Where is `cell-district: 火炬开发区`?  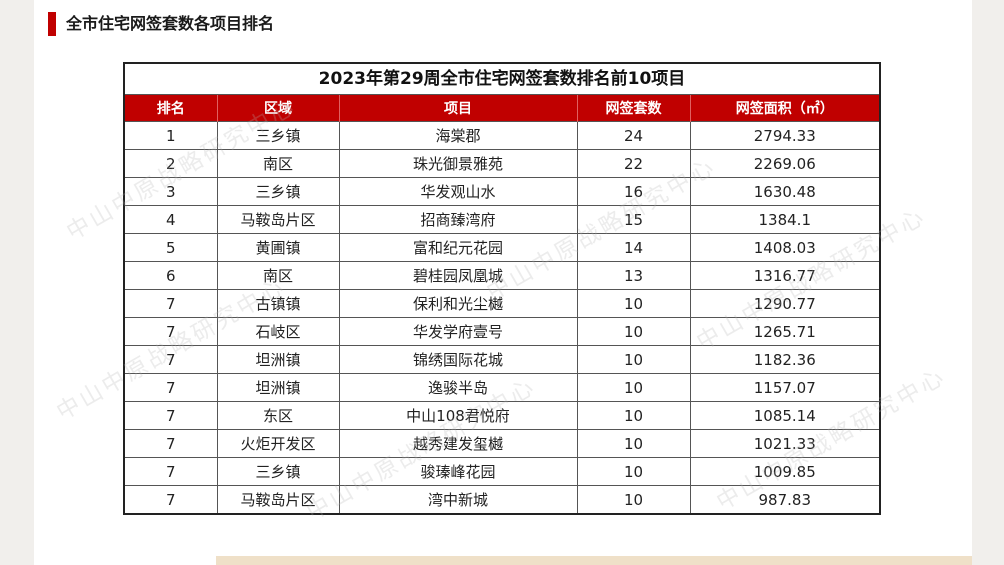
cell-district: 火炬开发区 is located at coordinates (278, 443).